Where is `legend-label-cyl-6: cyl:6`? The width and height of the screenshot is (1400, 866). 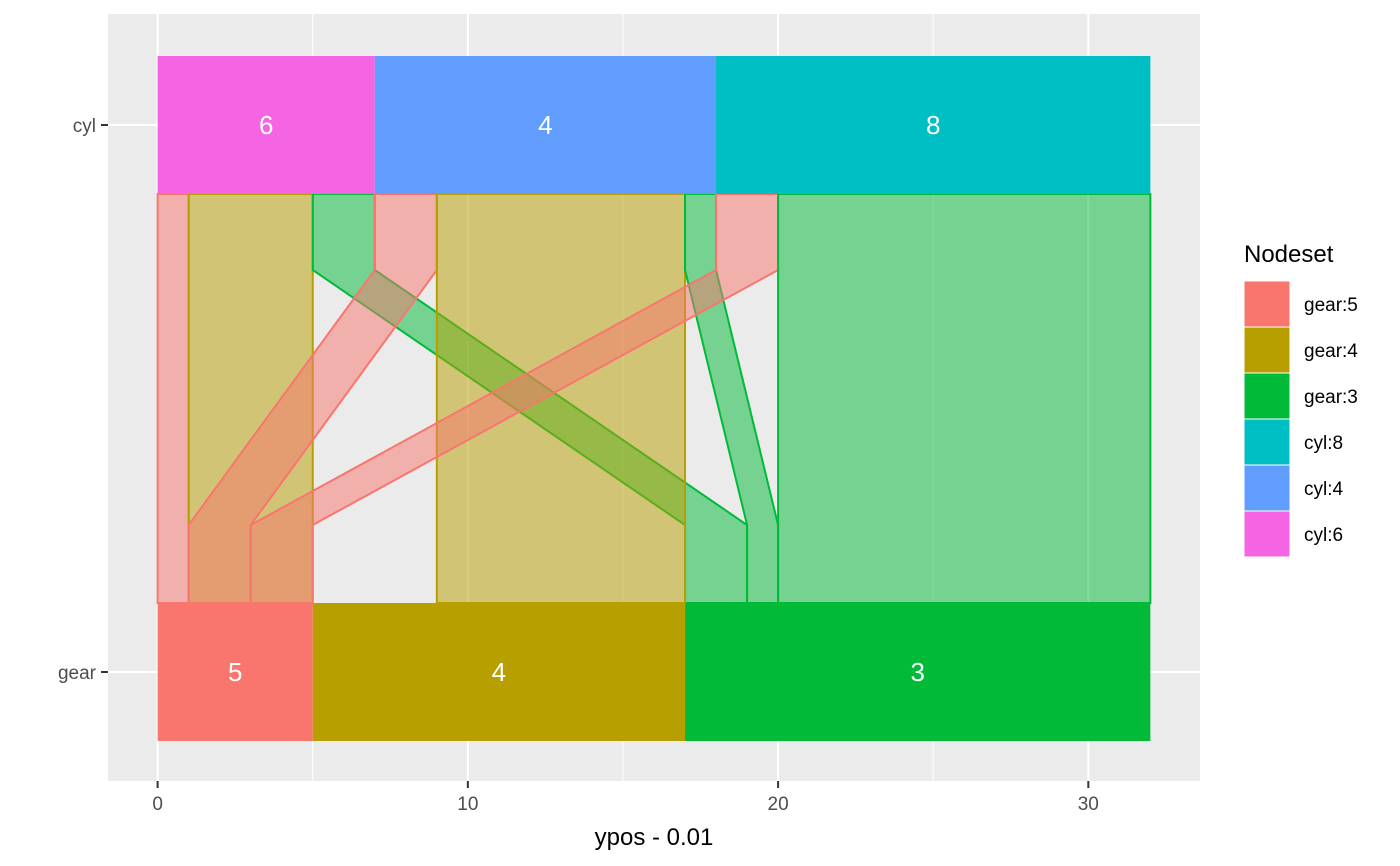 legend-label-cyl-6: cyl:6 is located at coordinates (1323, 535).